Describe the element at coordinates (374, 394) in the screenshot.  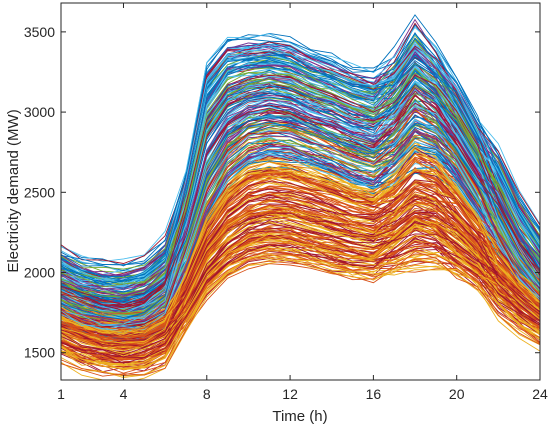
I see `x-tick-label: 16` at that location.